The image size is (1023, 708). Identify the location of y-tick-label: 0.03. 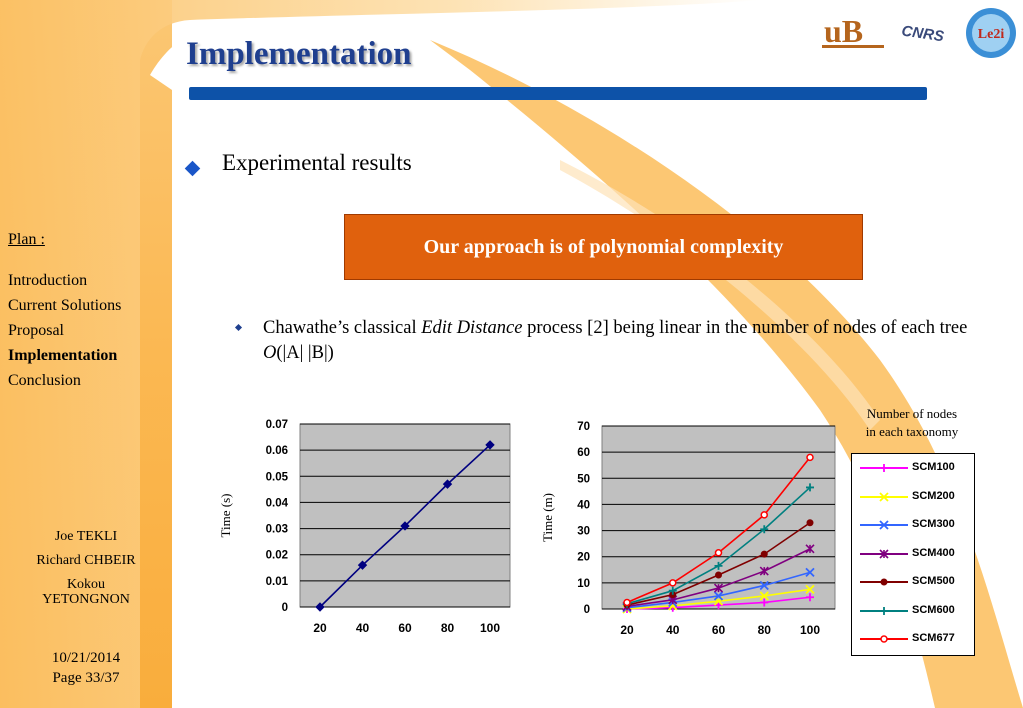
(277, 530).